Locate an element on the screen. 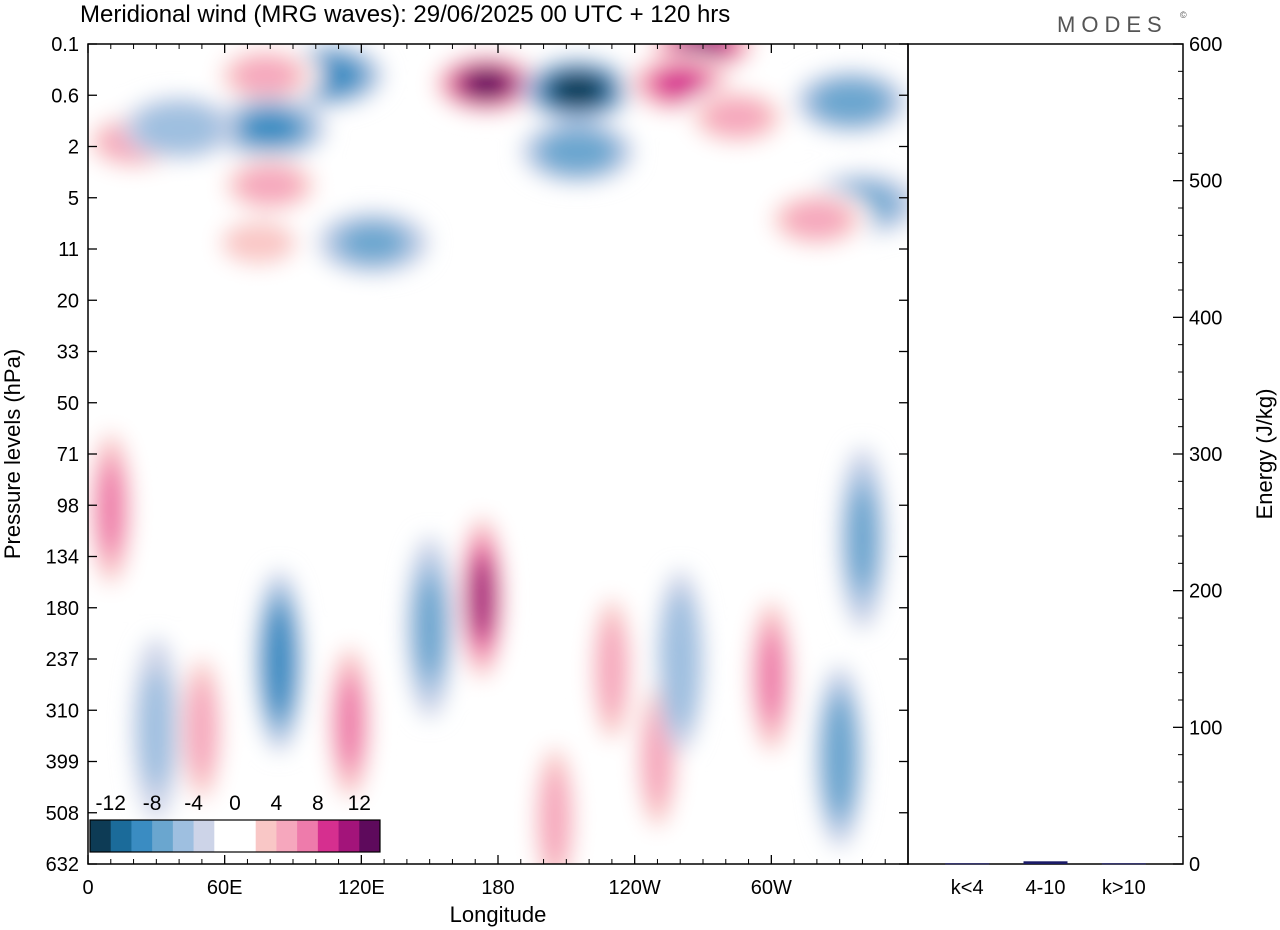  y-tick-label: 0.6 is located at coordinates (65, 96).